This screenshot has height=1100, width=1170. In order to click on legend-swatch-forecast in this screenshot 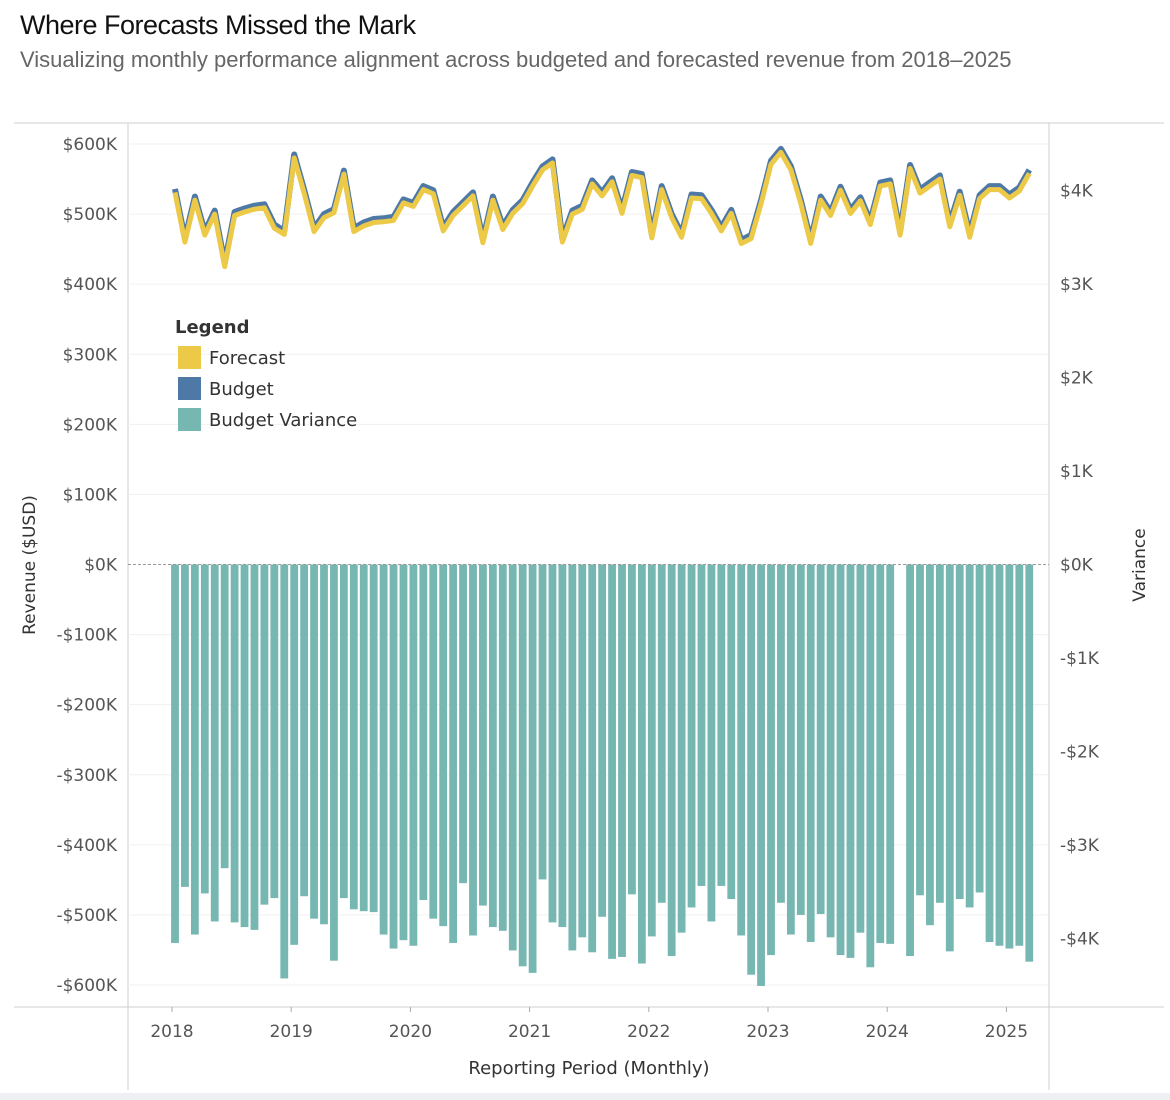, I will do `click(189, 357)`.